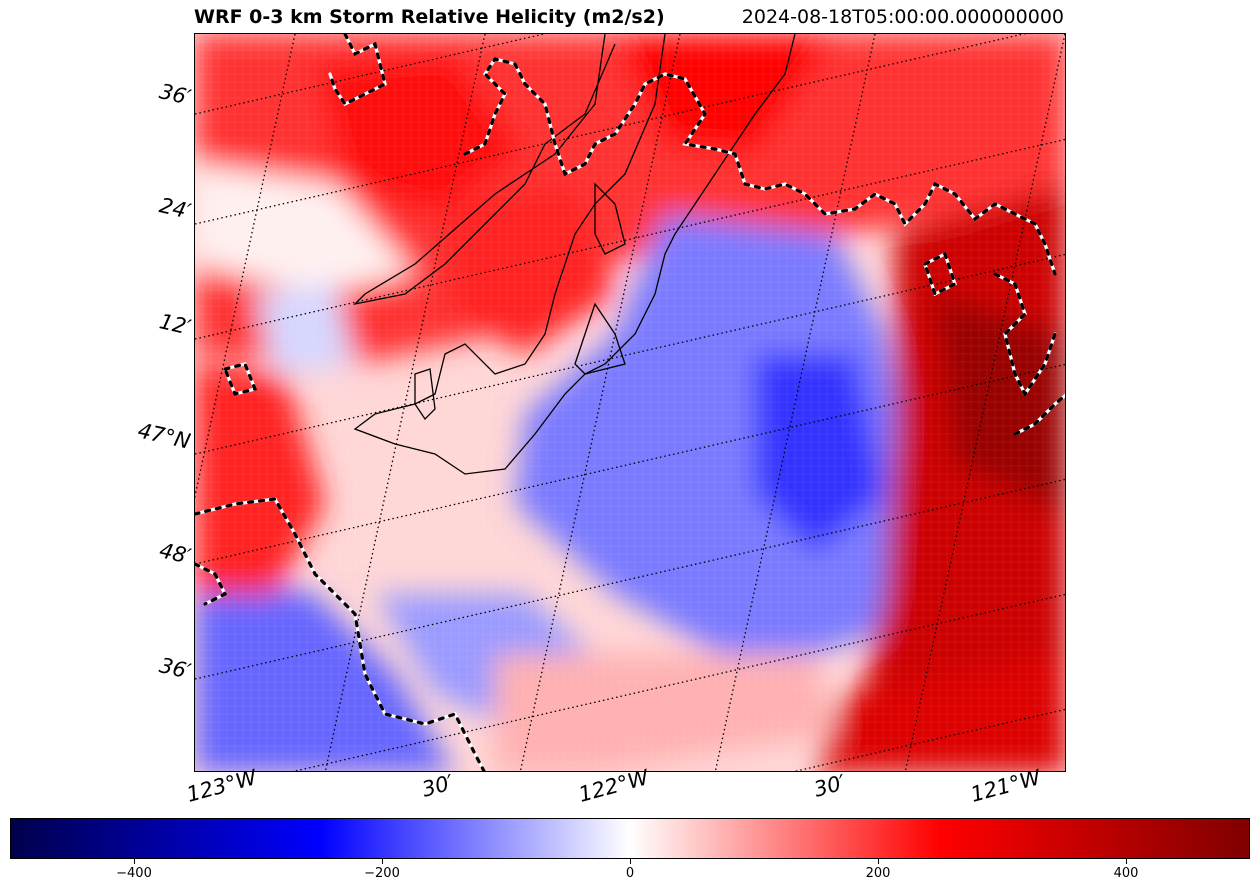 This screenshot has height=893, width=1260. I want to click on lat-label-24: 24′, so click(174, 208).